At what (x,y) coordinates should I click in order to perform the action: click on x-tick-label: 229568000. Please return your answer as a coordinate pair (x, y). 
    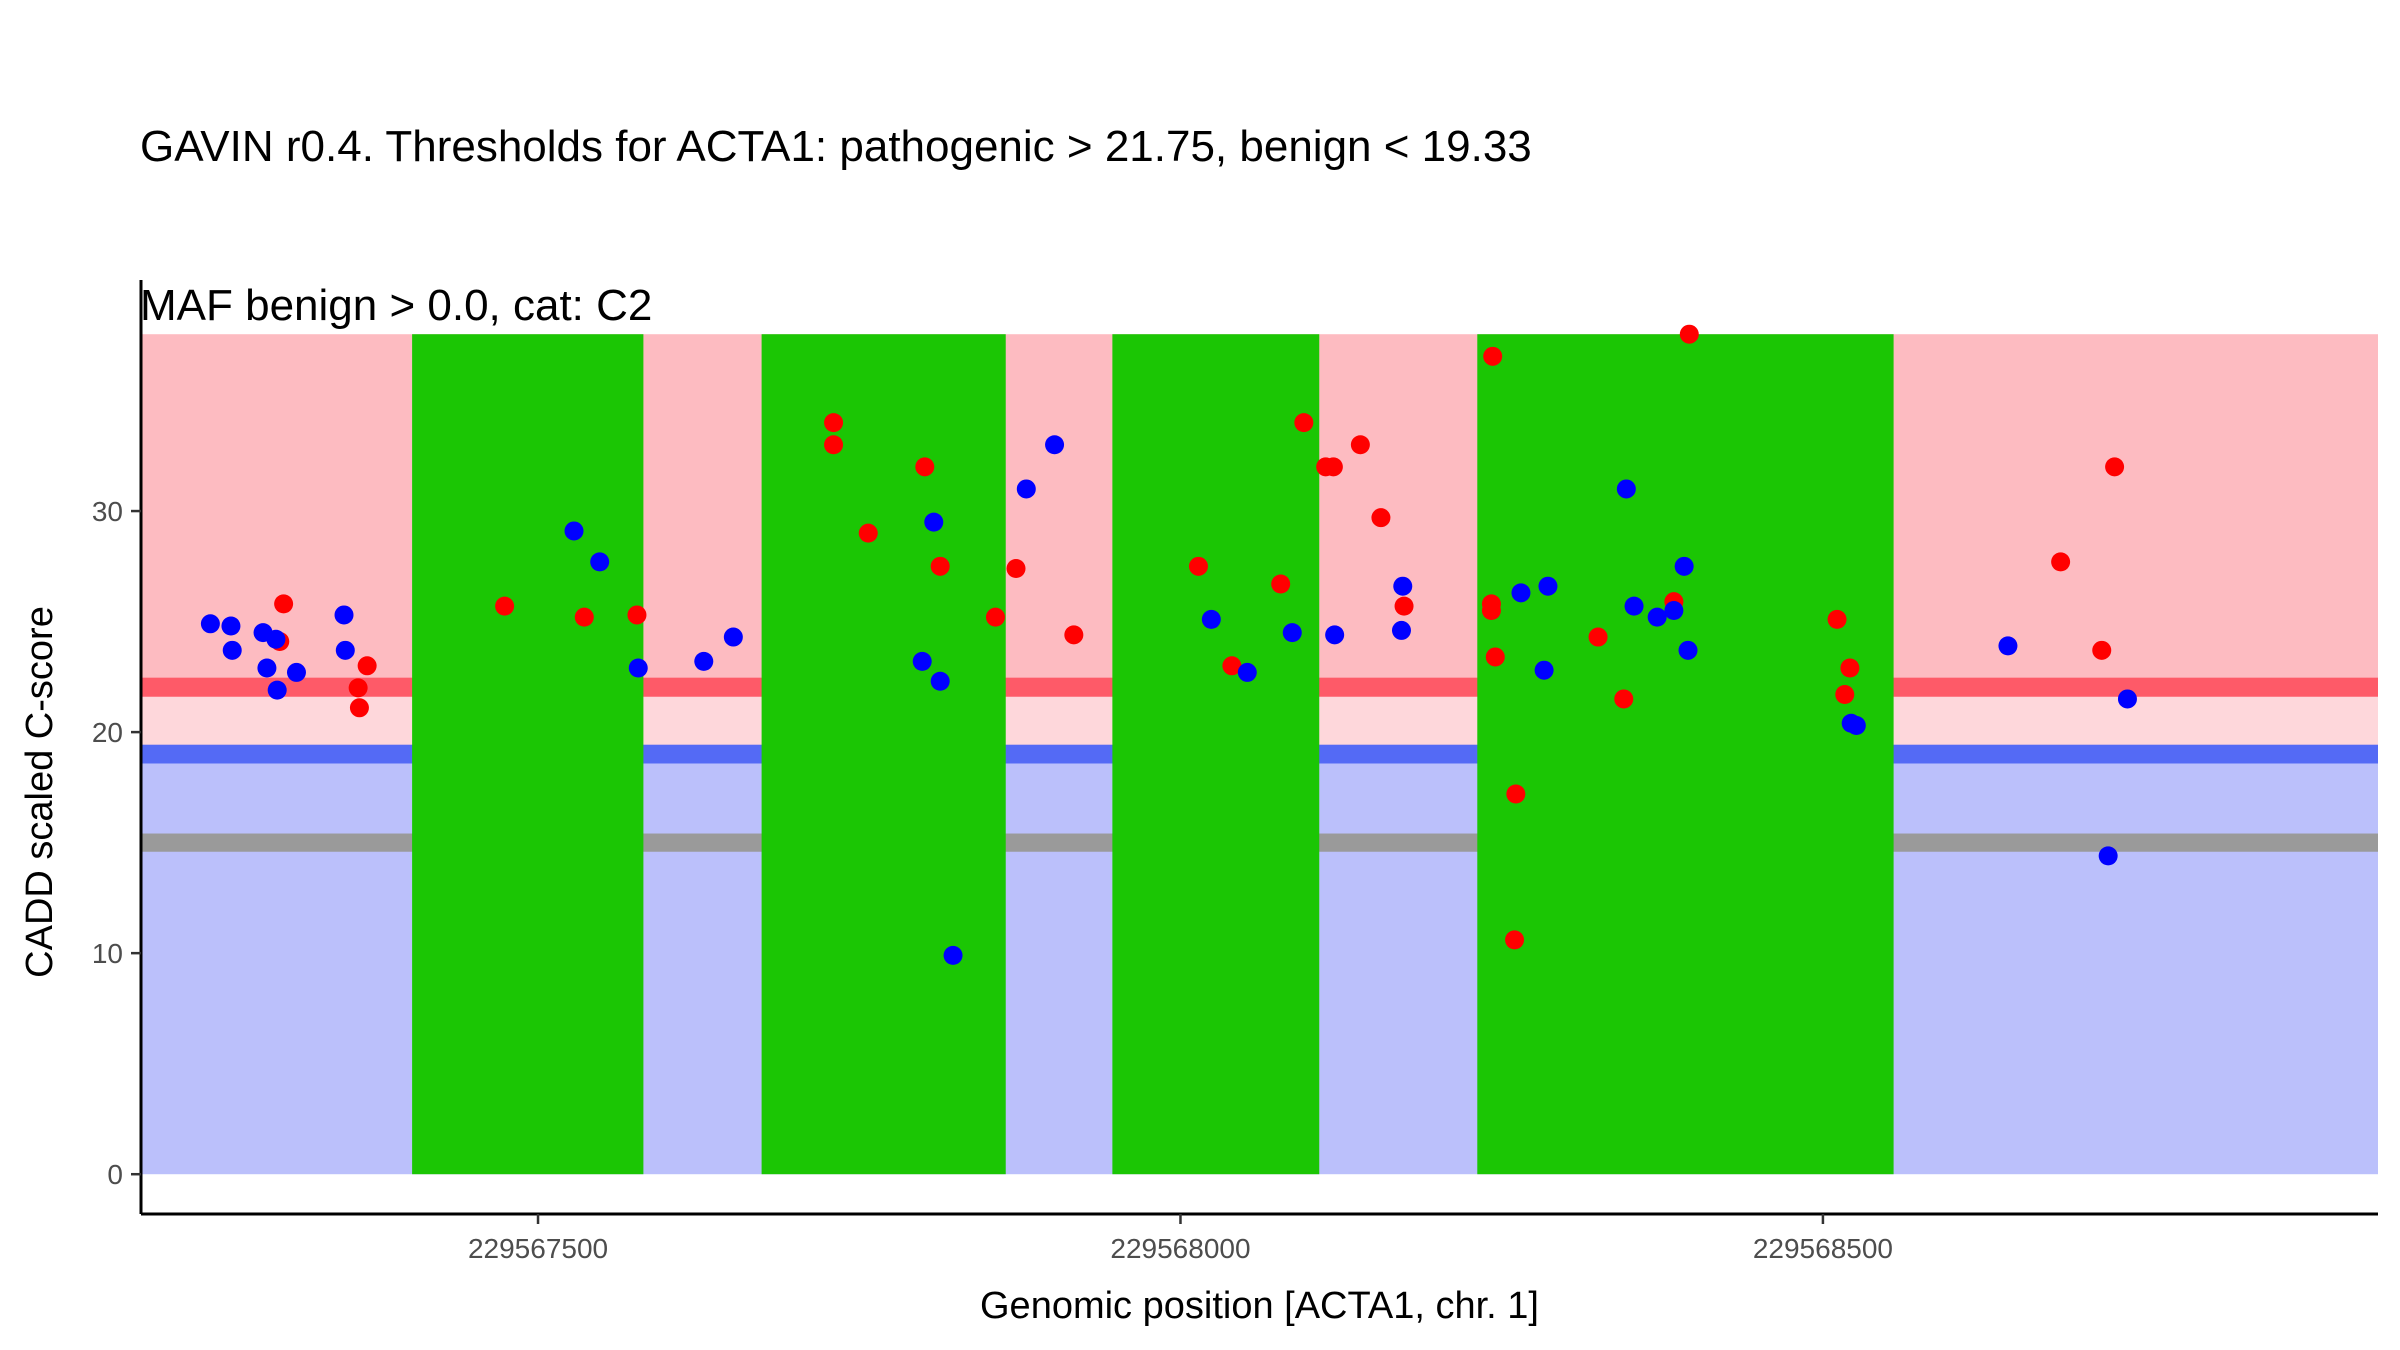
    Looking at the image, I should click on (1180, 1248).